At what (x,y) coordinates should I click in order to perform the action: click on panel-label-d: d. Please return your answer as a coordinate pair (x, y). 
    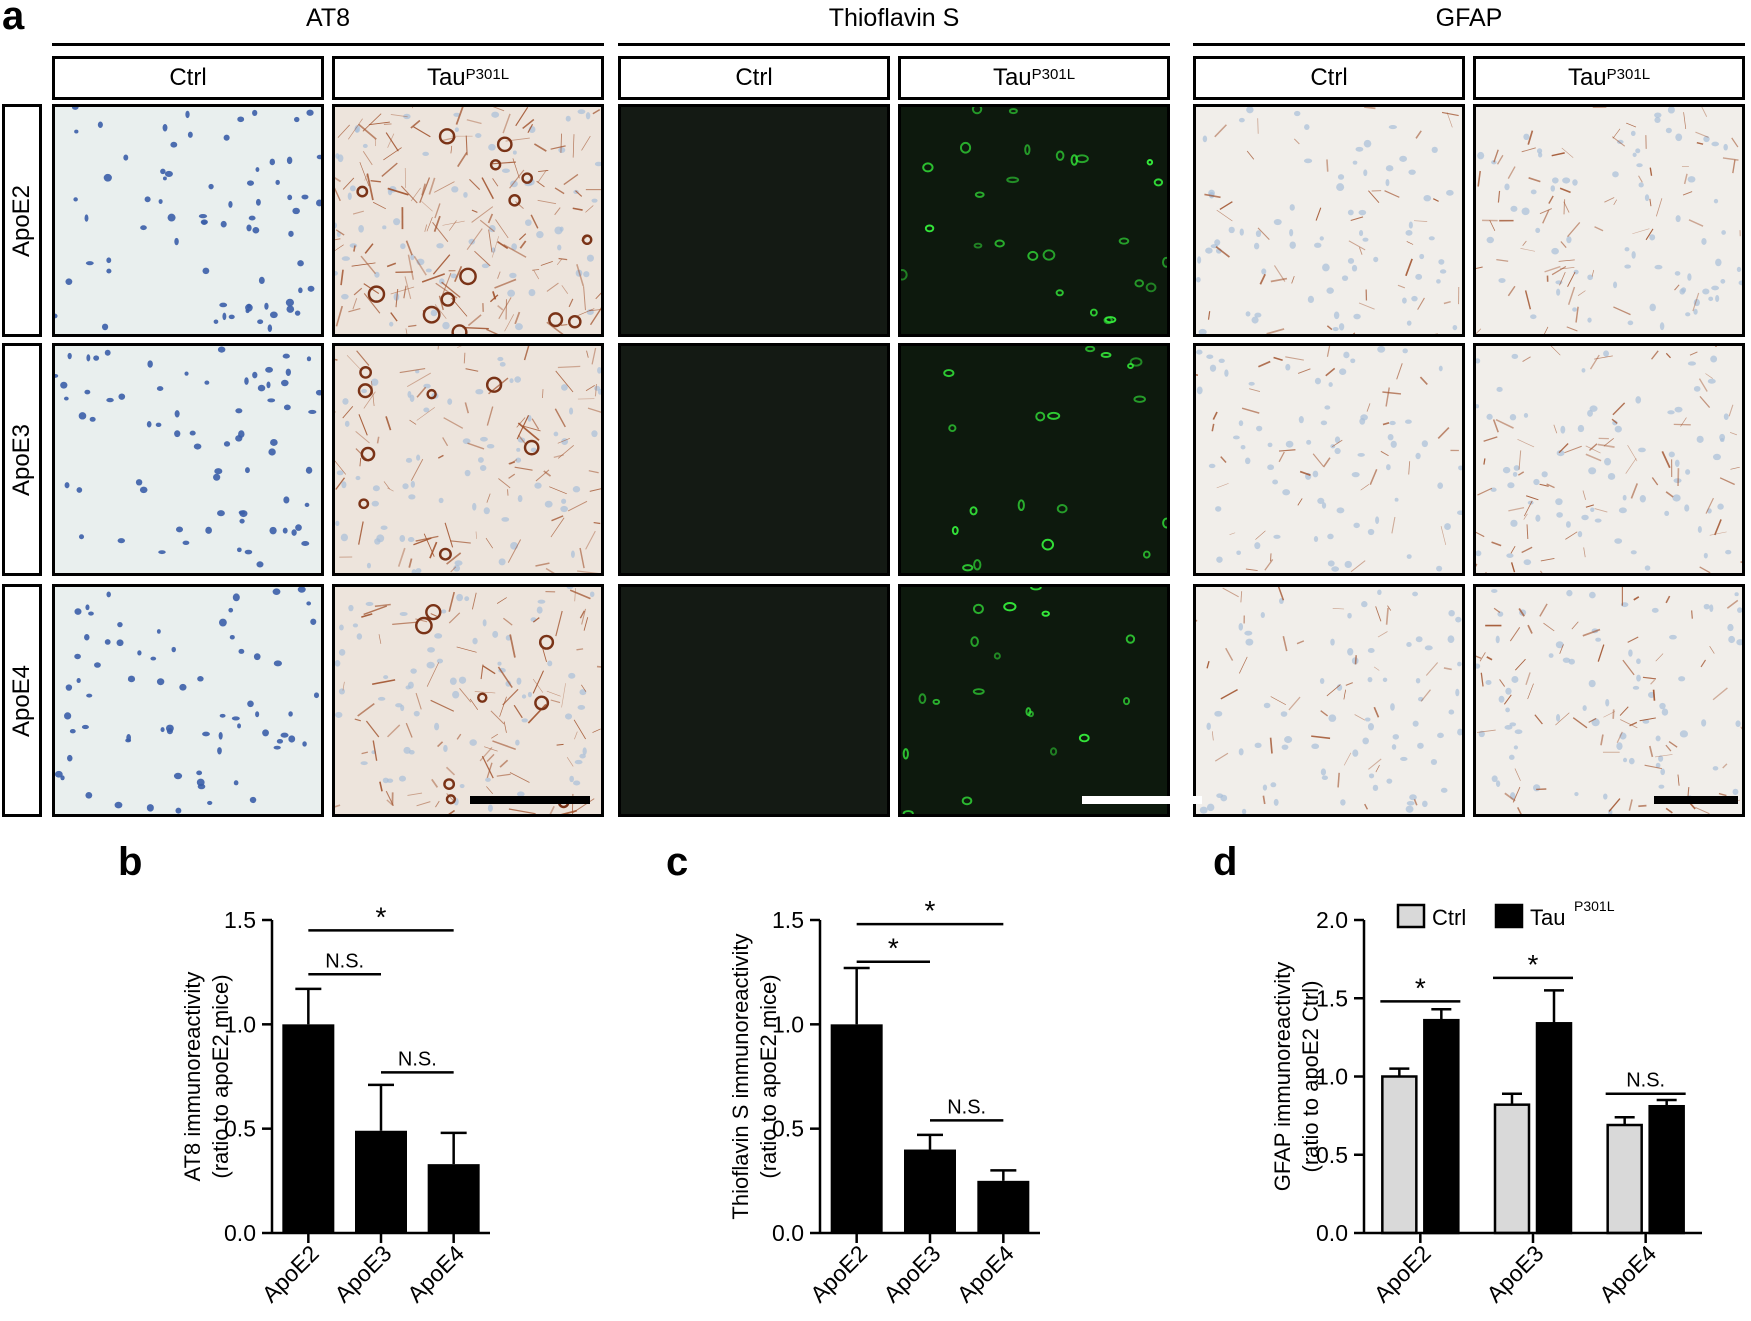
    Looking at the image, I should click on (1225, 862).